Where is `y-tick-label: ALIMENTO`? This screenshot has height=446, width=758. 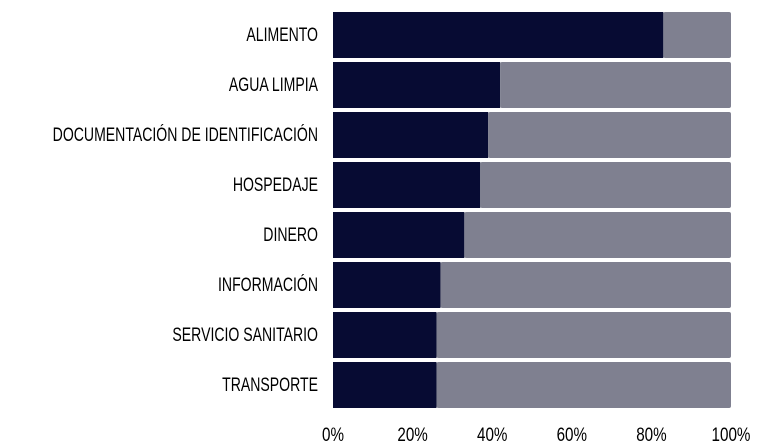
y-tick-label: ALIMENTO is located at coordinates (282, 35).